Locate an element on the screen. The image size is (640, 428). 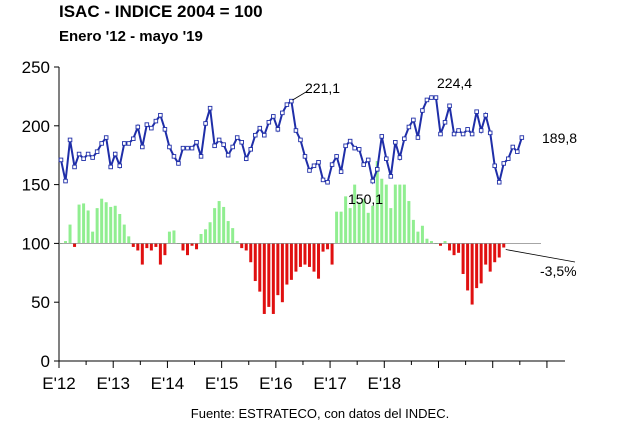
annotation-max-2015: 221,1 is located at coordinates (322, 88).